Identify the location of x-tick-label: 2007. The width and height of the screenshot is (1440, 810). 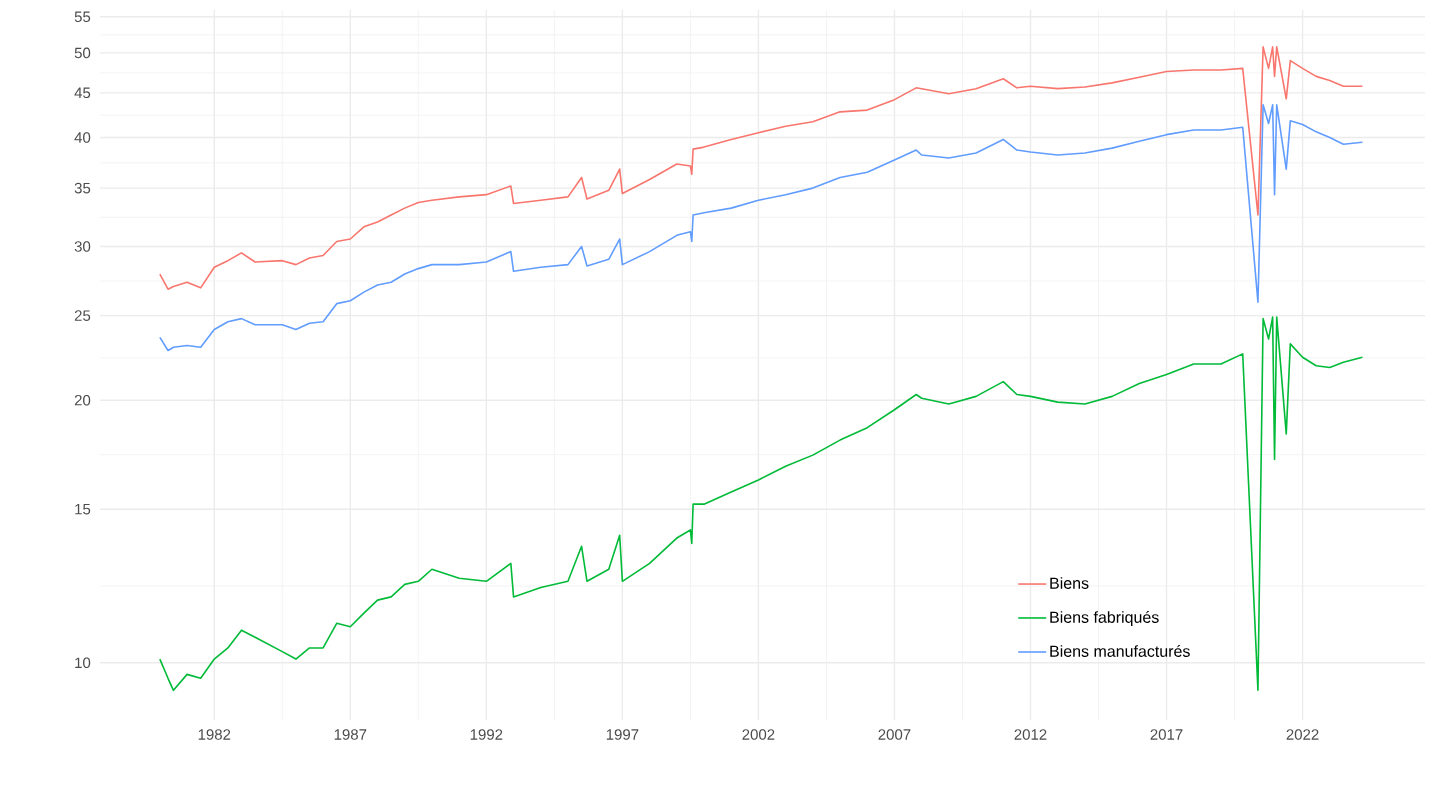
(894, 734).